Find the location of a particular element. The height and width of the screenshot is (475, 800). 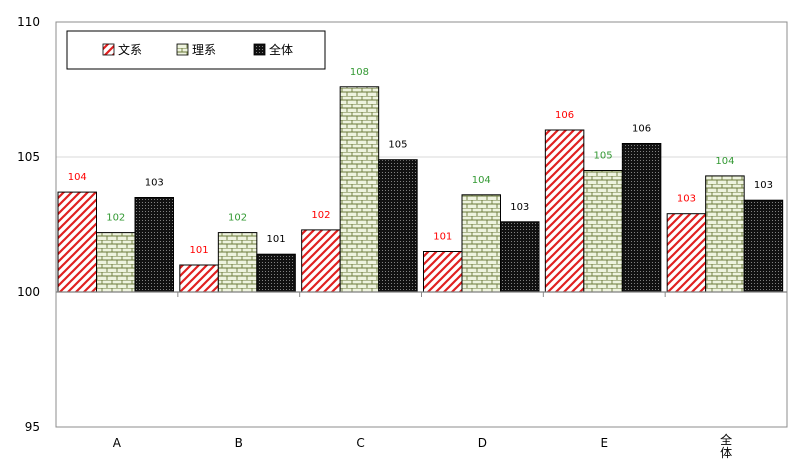

x-tick-label: E is located at coordinates (604, 443).